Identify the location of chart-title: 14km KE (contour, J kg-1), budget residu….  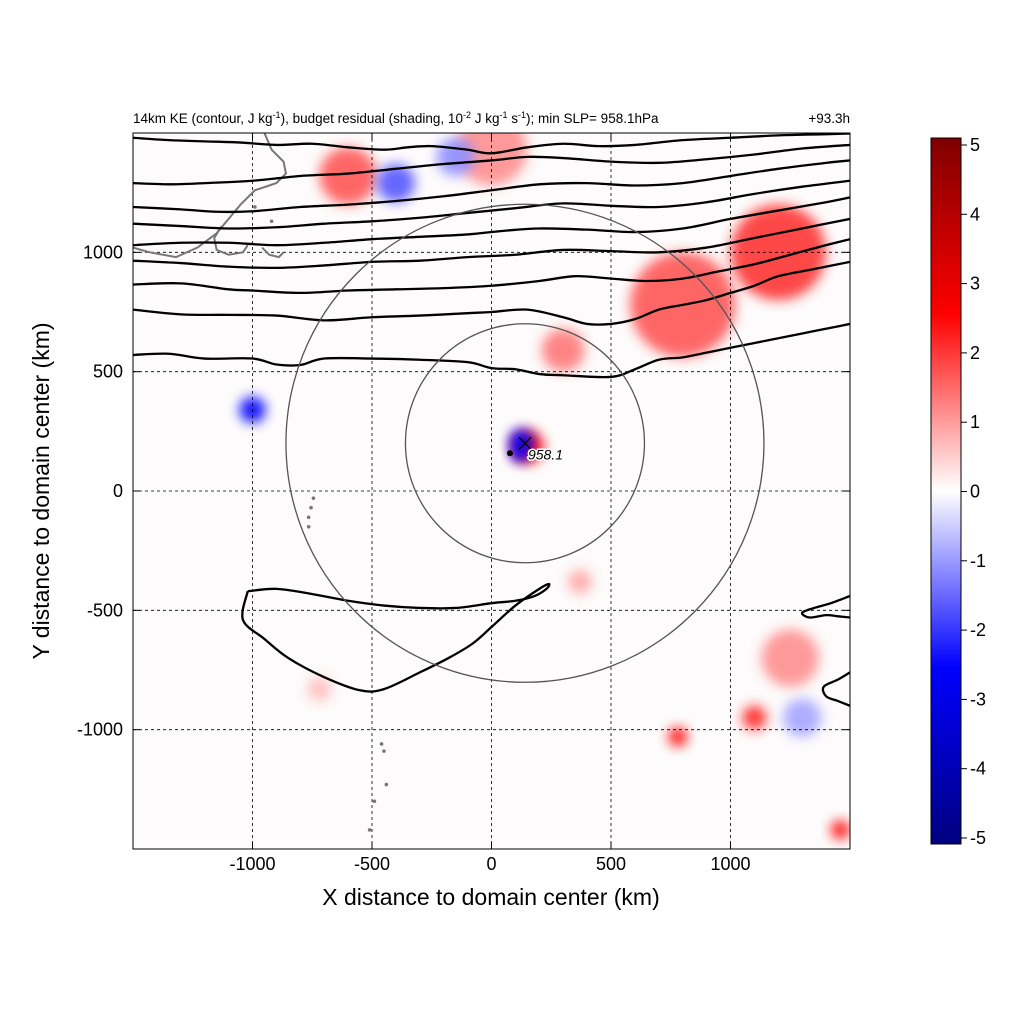
(396, 118).